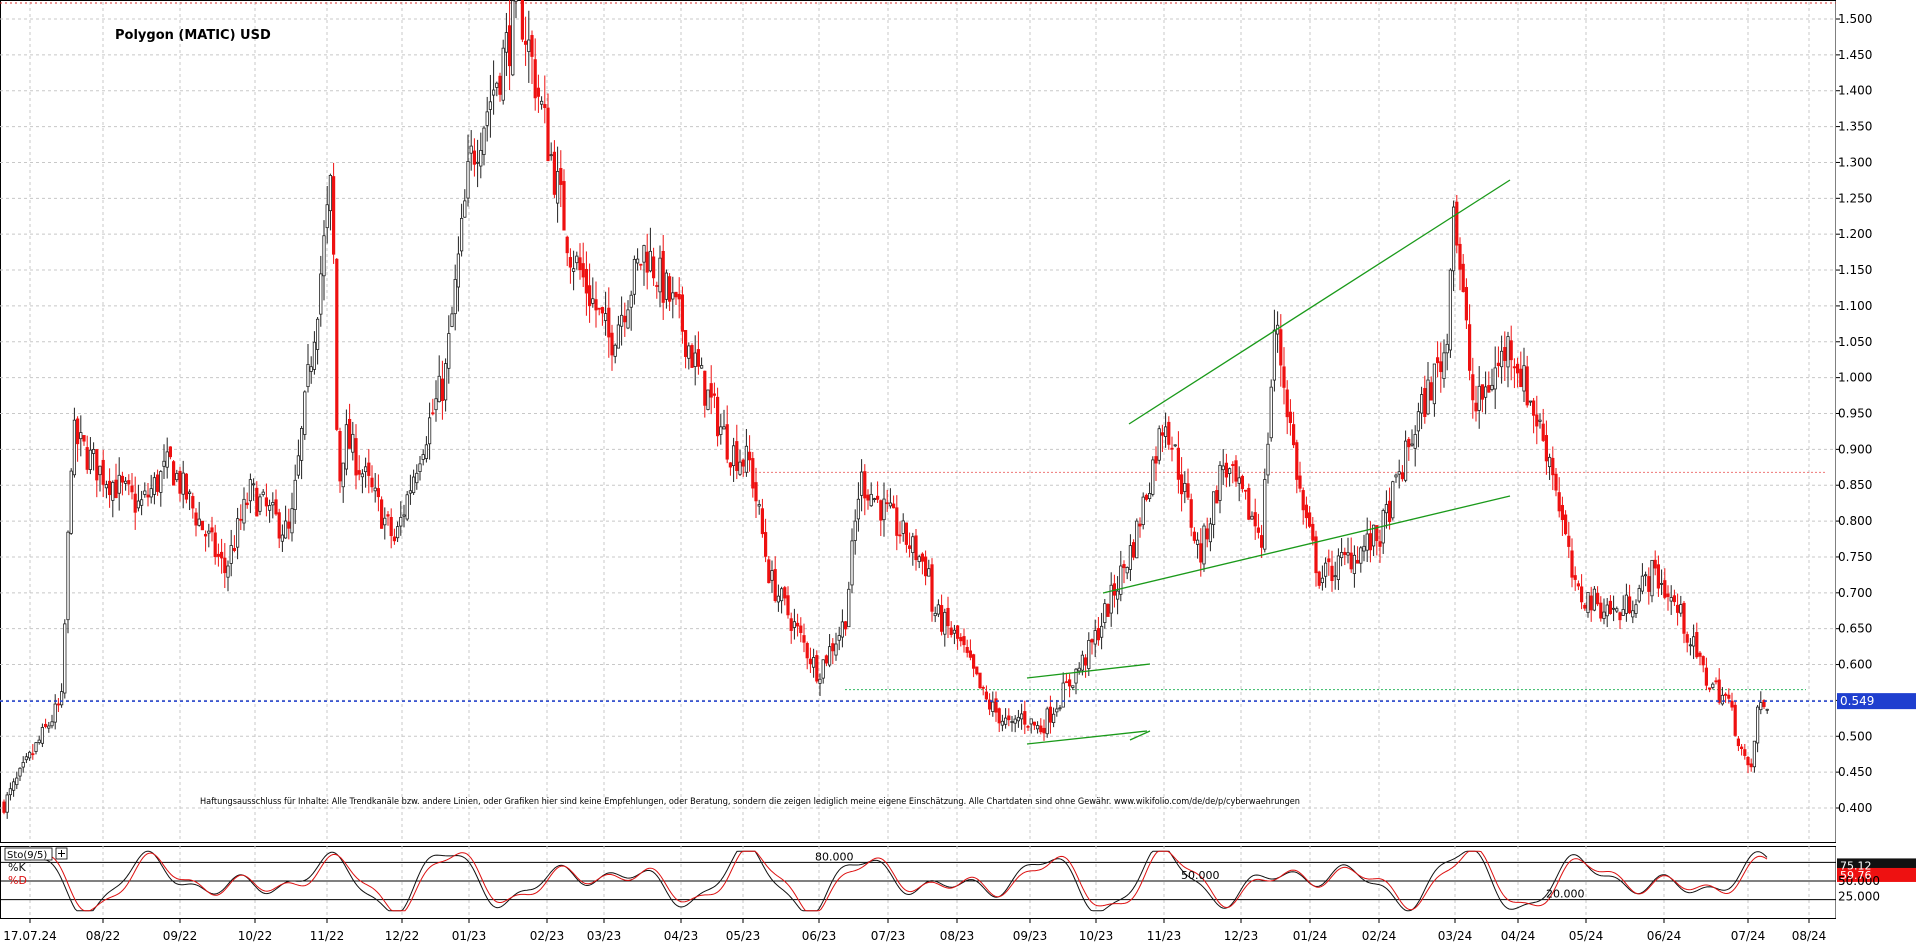 Image resolution: width=1916 pixels, height=952 pixels. What do you see at coordinates (327, 936) in the screenshot?
I see `x-tick-label: 11/22` at bounding box center [327, 936].